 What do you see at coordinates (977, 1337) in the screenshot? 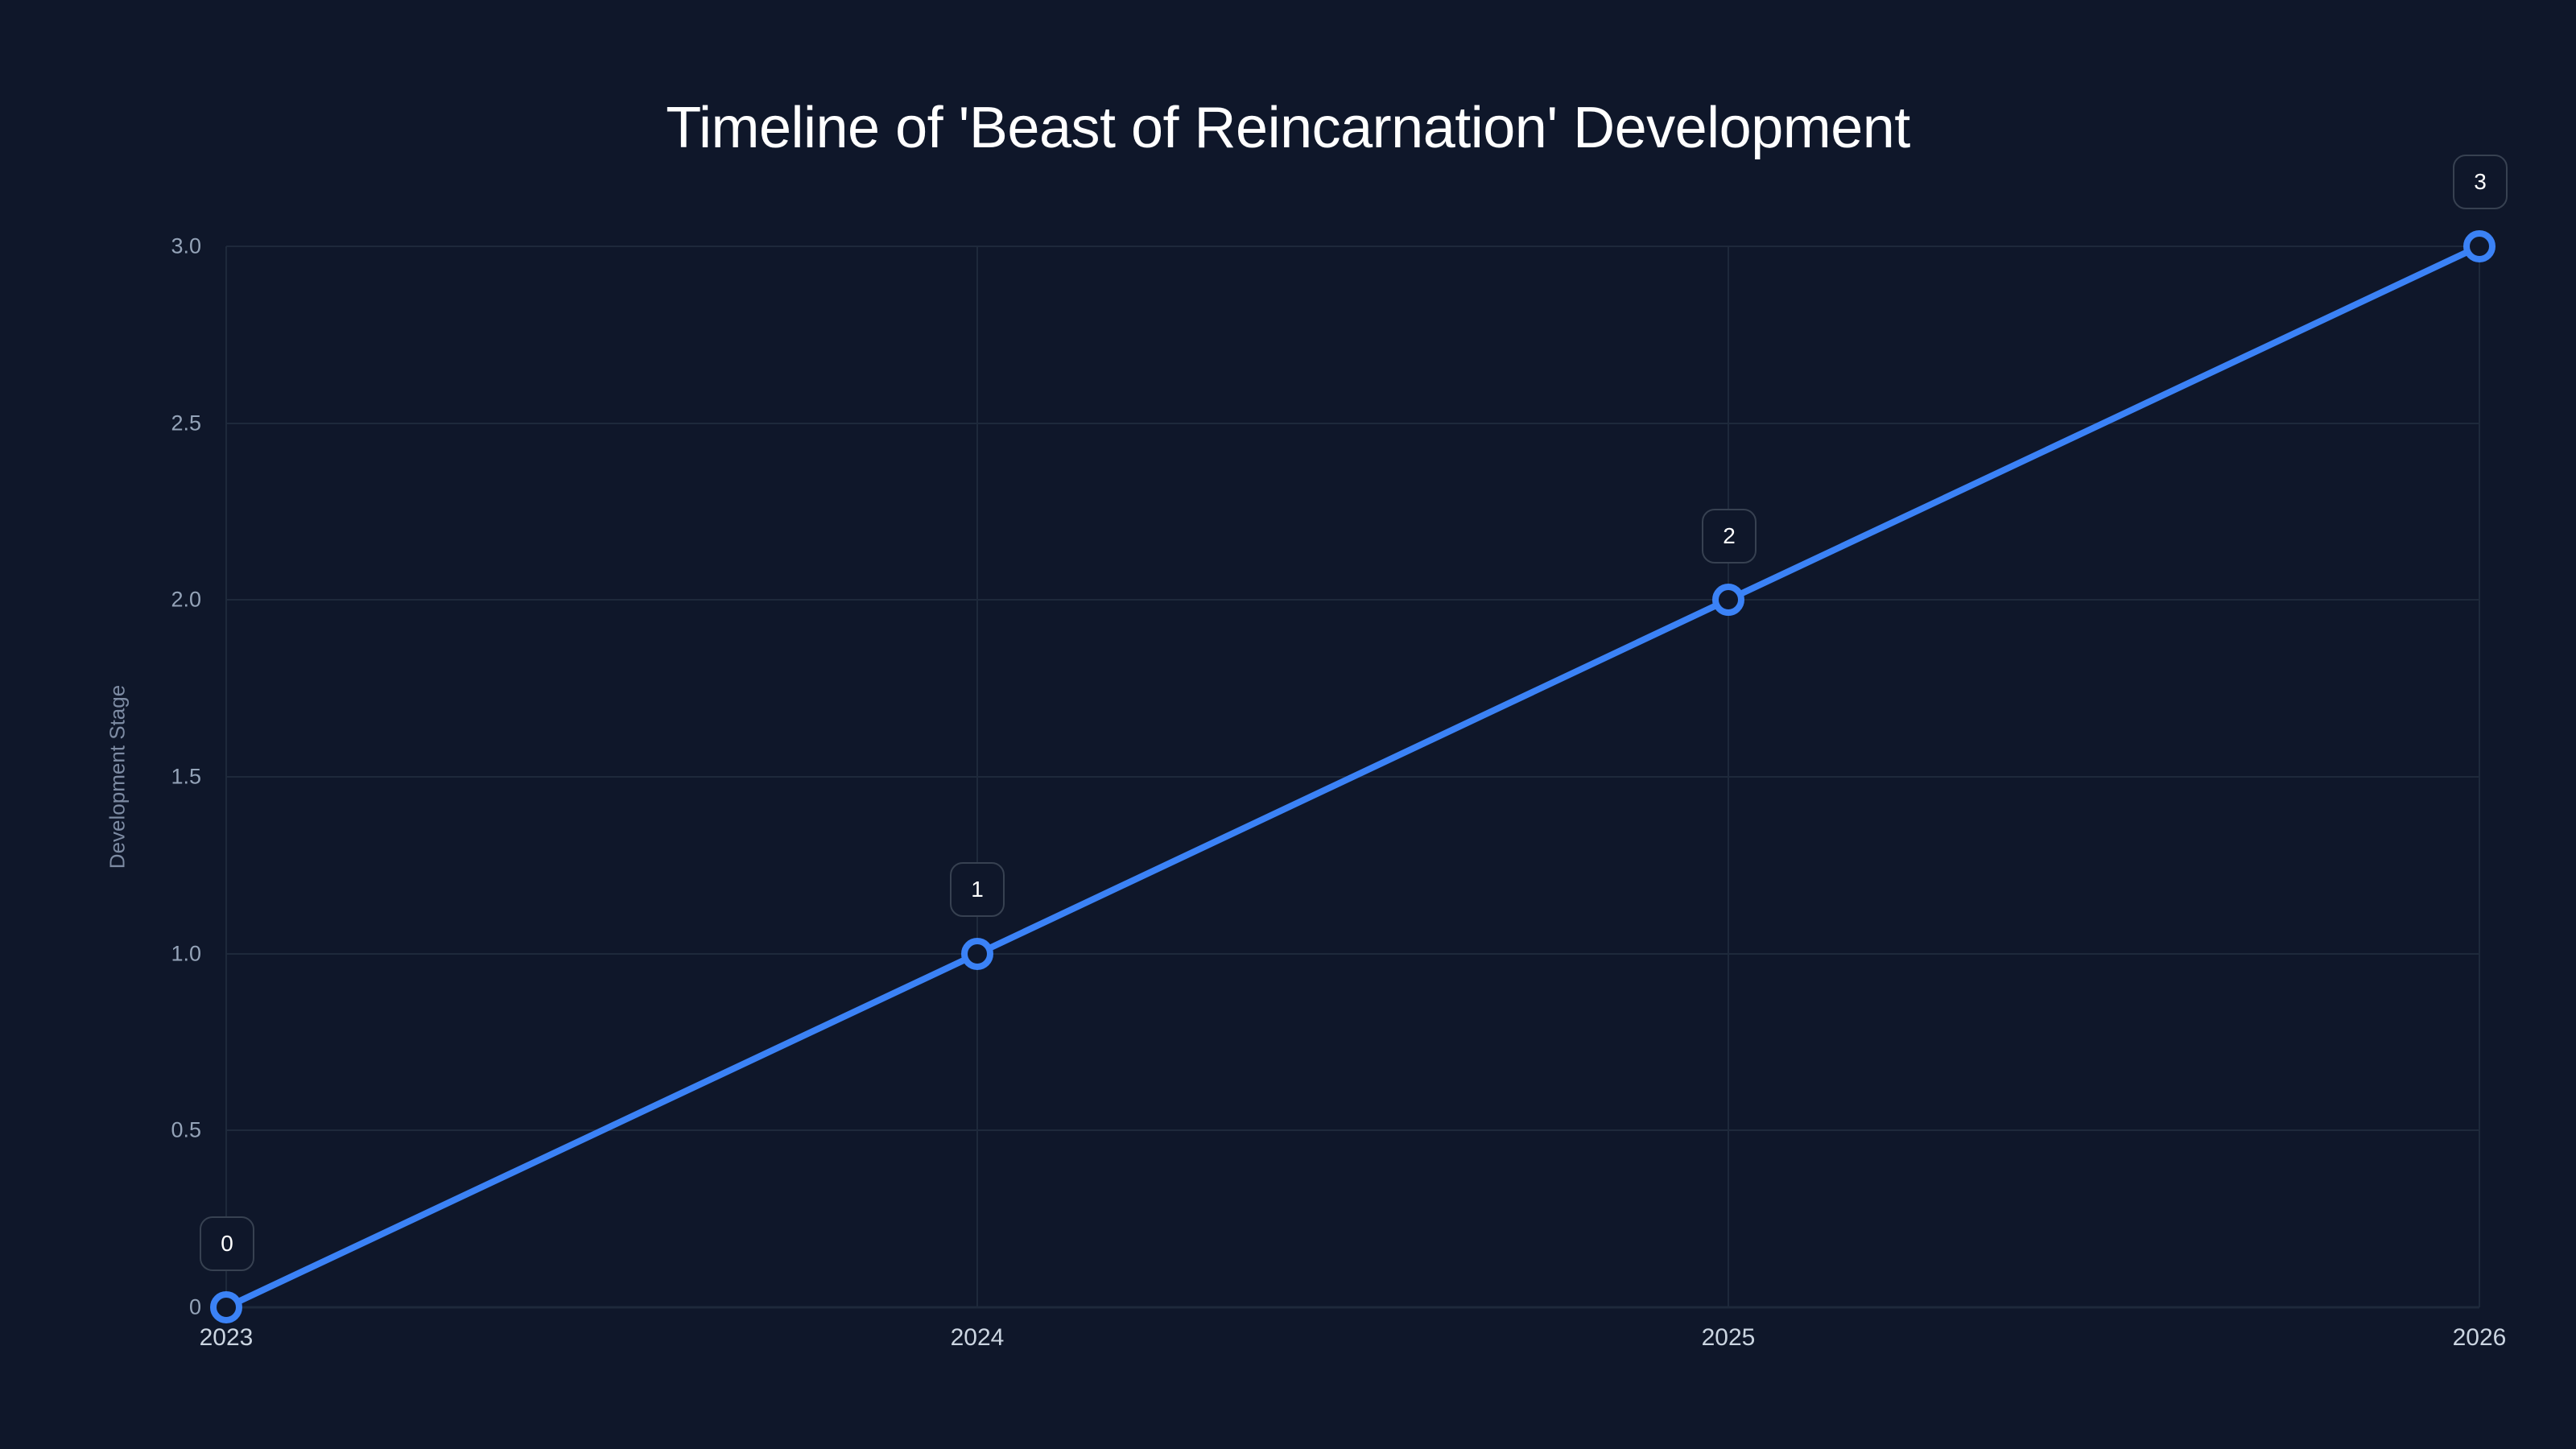
I see `x-tick: 2024` at bounding box center [977, 1337].